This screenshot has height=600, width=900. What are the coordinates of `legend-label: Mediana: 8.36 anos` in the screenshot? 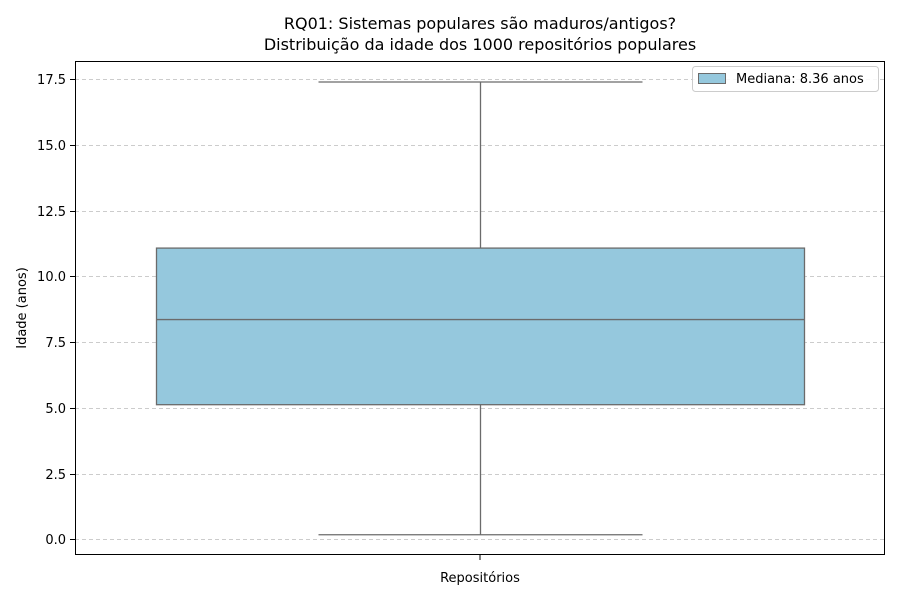 It's located at (800, 79).